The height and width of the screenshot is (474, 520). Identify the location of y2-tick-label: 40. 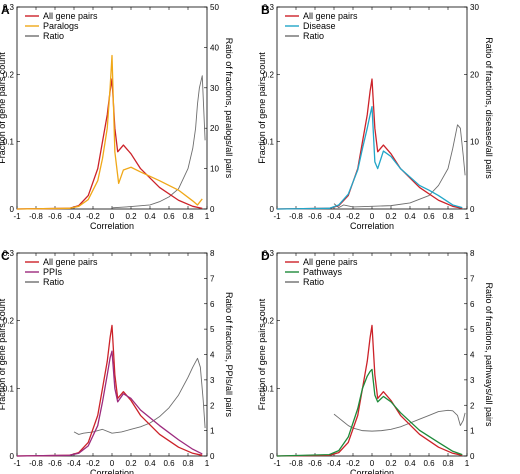
(214, 47).